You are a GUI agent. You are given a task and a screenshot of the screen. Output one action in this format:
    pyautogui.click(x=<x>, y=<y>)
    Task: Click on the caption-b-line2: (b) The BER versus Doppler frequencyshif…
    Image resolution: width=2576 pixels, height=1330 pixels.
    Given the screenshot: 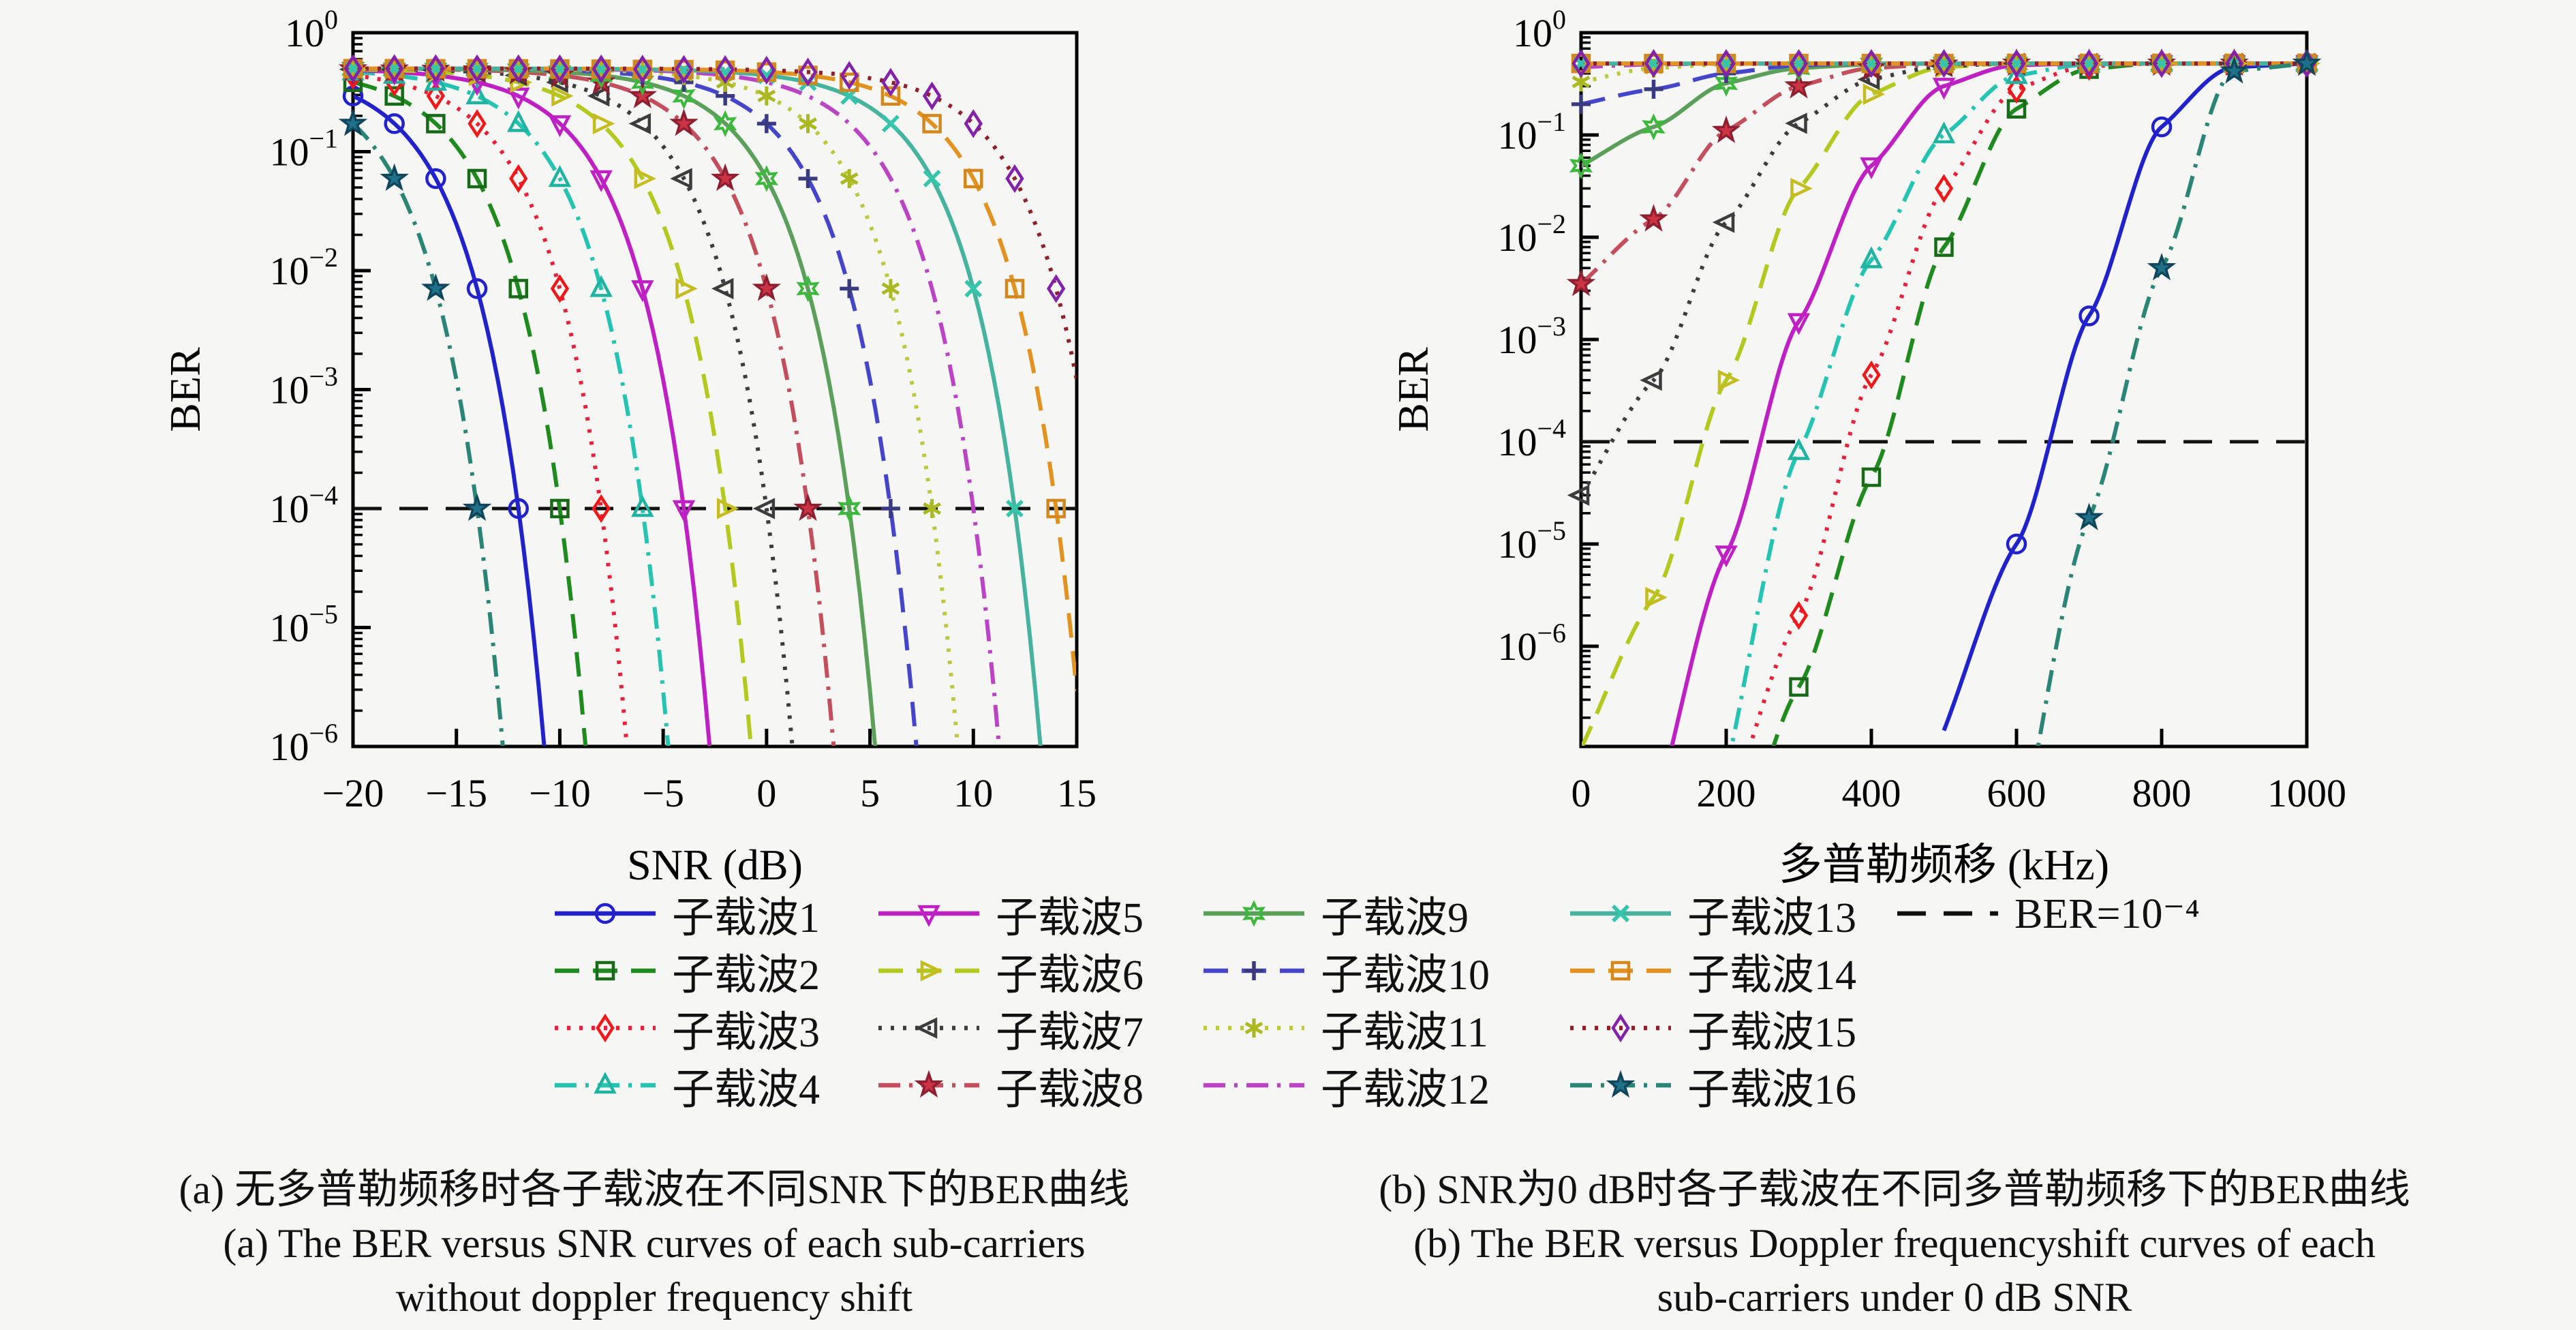 What is the action you would take?
    pyautogui.click(x=1894, y=1243)
    